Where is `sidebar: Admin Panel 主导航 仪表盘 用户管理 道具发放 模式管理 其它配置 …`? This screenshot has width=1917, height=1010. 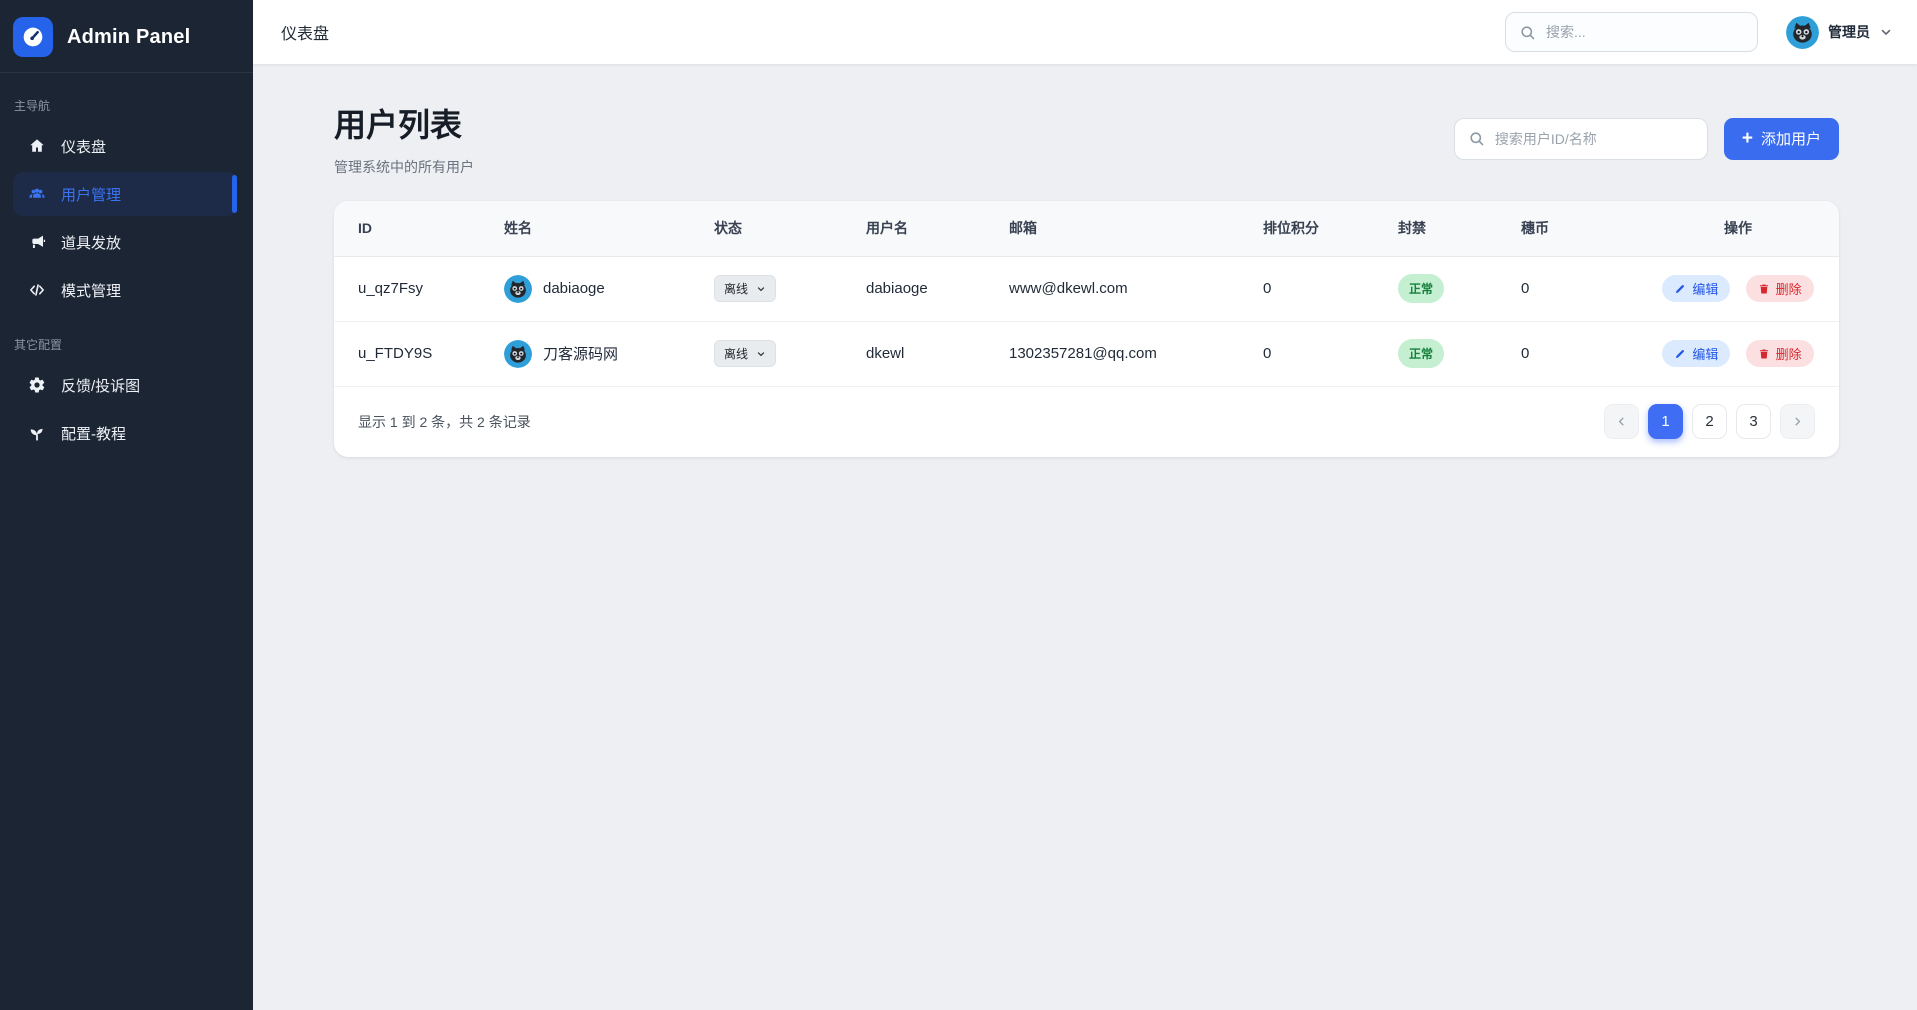
sidebar: Admin Panel 主导航 仪表盘 用户管理 道具发放 模式管理 其它配置 … is located at coordinates (126, 505).